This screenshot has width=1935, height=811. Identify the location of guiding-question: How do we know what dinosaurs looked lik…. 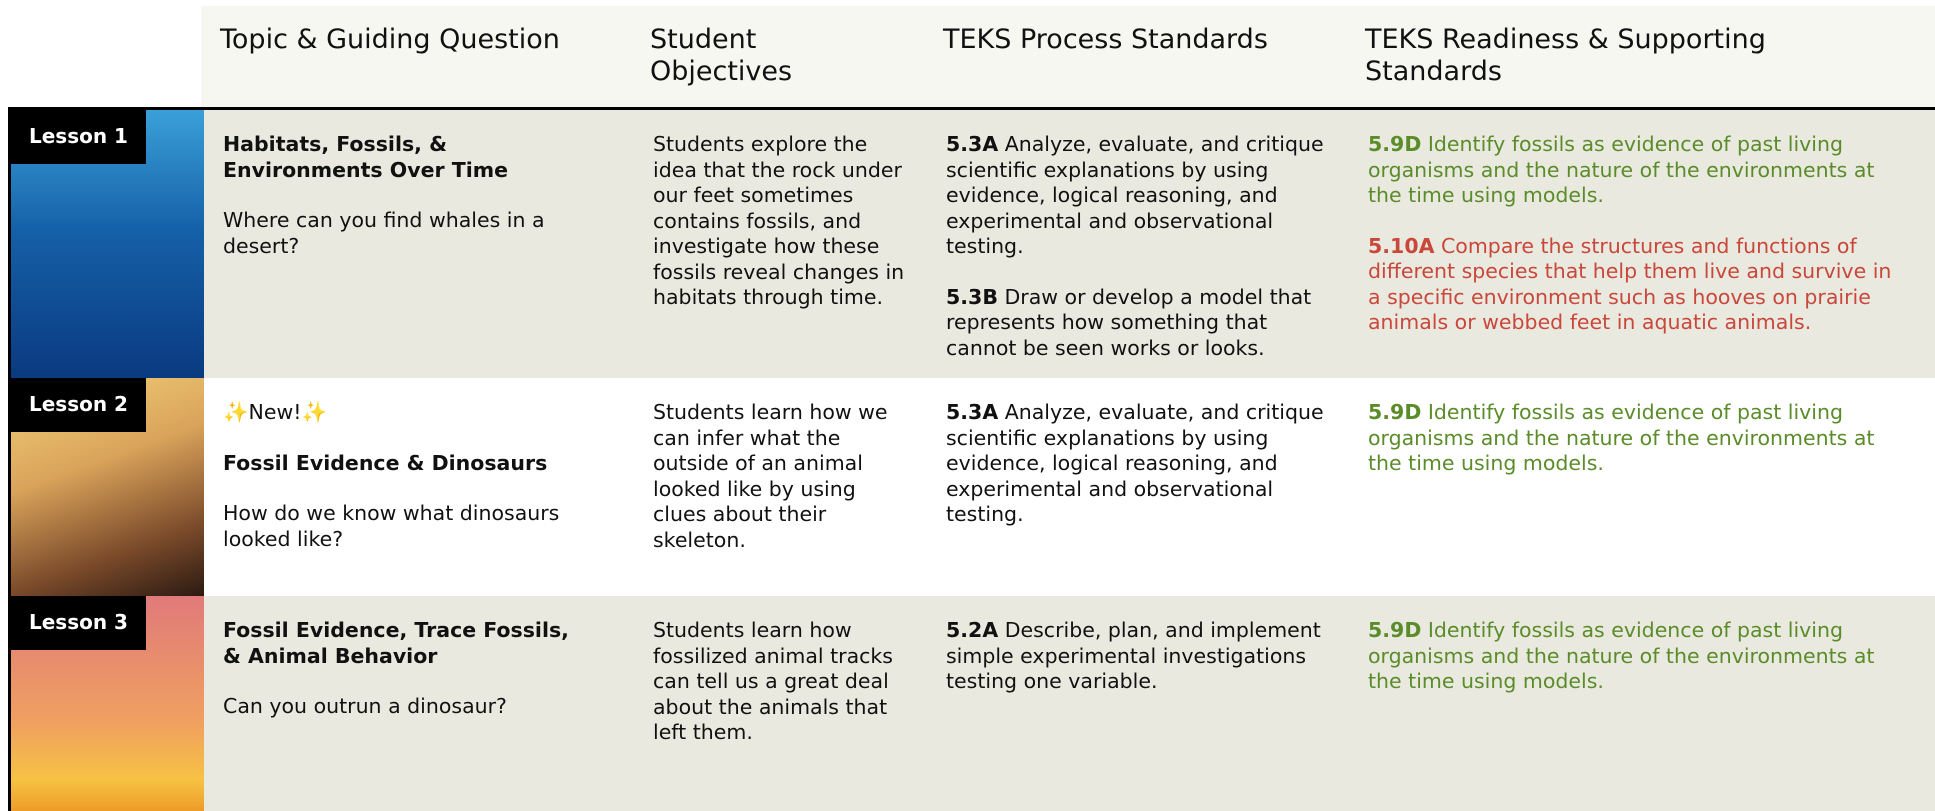
(391, 526).